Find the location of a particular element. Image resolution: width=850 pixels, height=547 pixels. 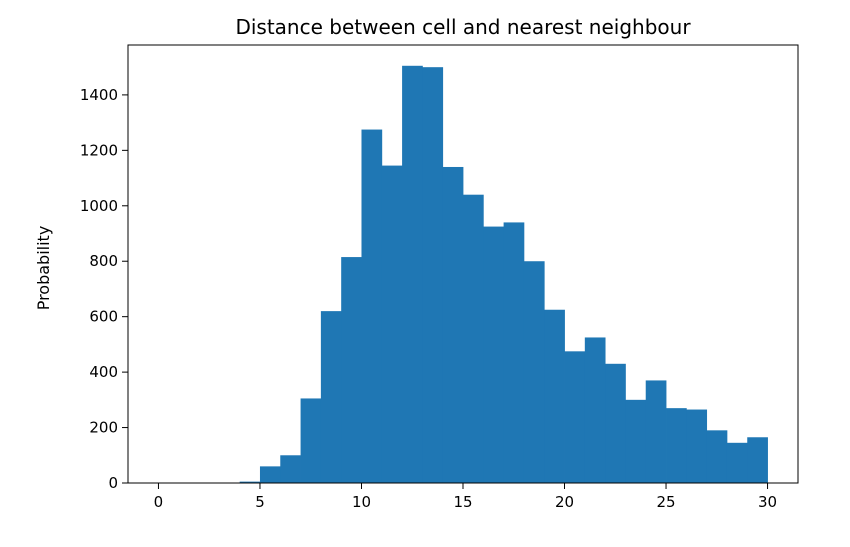

y-axis-label: Probability is located at coordinates (43, 268).